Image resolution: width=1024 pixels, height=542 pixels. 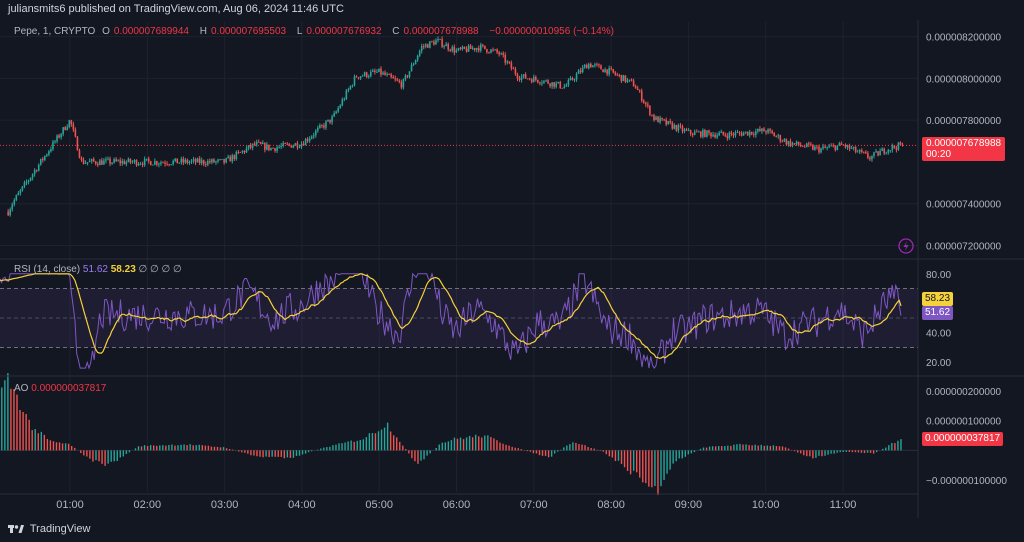 I want to click on price-tick-label: 0.000007800000, so click(x=964, y=121).